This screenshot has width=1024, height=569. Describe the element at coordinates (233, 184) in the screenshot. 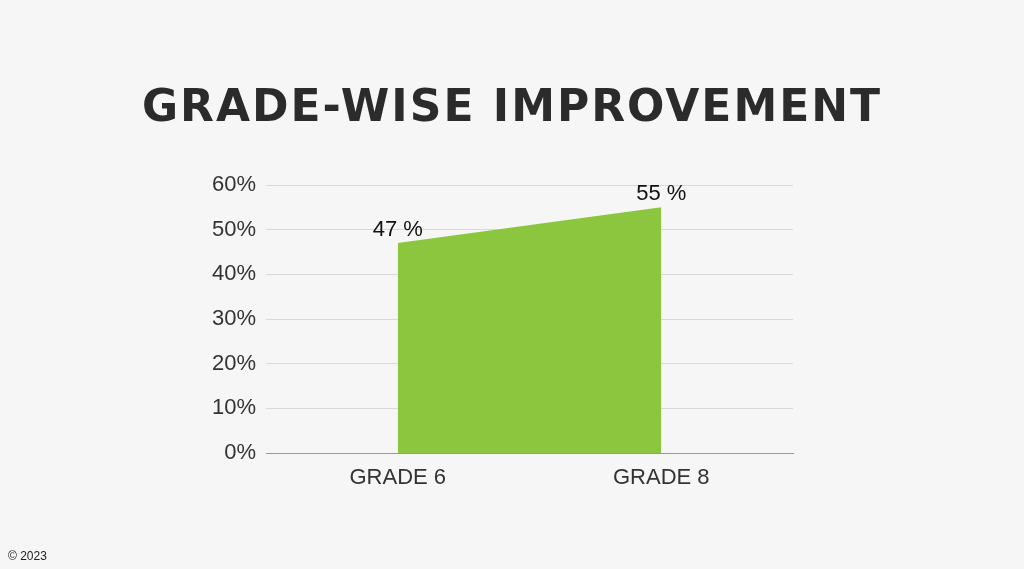

I see `y-tick-label: 60%` at that location.